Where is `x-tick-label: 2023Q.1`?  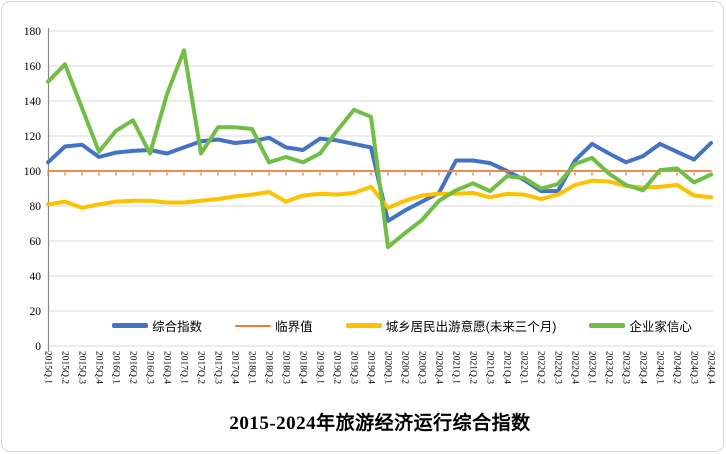
x-tick-label: 2023Q.1 is located at coordinates (592, 367).